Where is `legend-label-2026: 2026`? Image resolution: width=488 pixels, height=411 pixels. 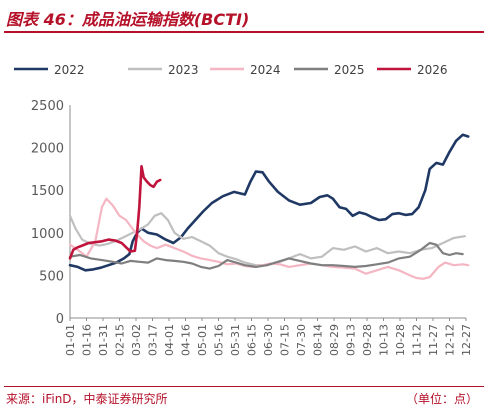 legend-label-2026: 2026 is located at coordinates (432, 70).